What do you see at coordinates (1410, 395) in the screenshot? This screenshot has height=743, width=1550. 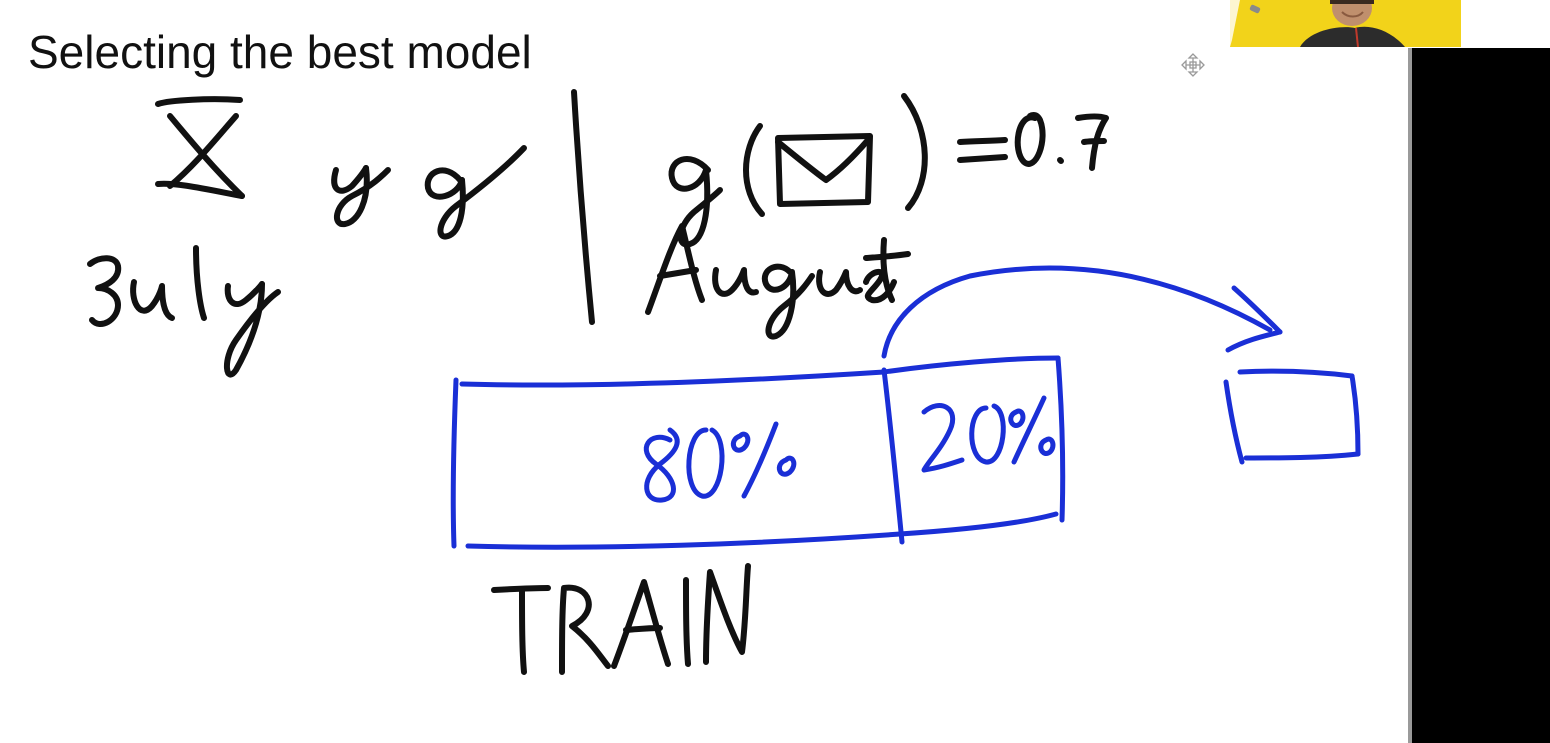 I see `slide-right-border` at bounding box center [1410, 395].